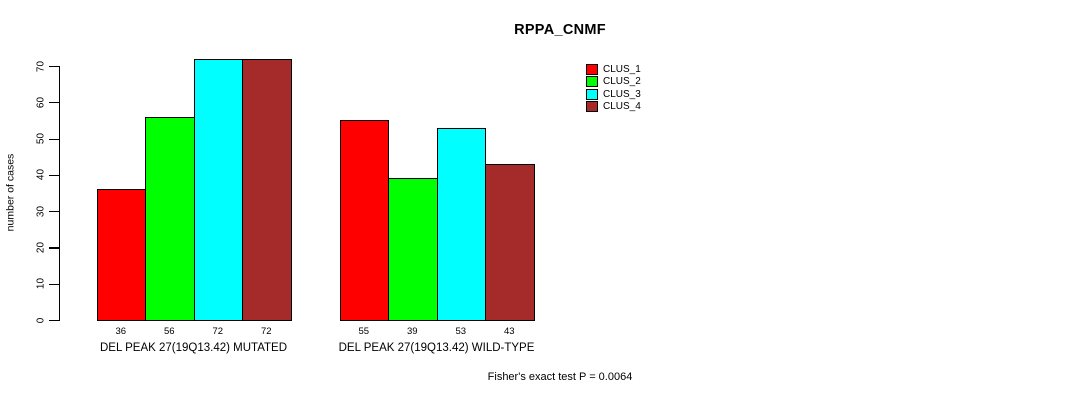  I want to click on legend-label: CLUS_4, so click(622, 107).